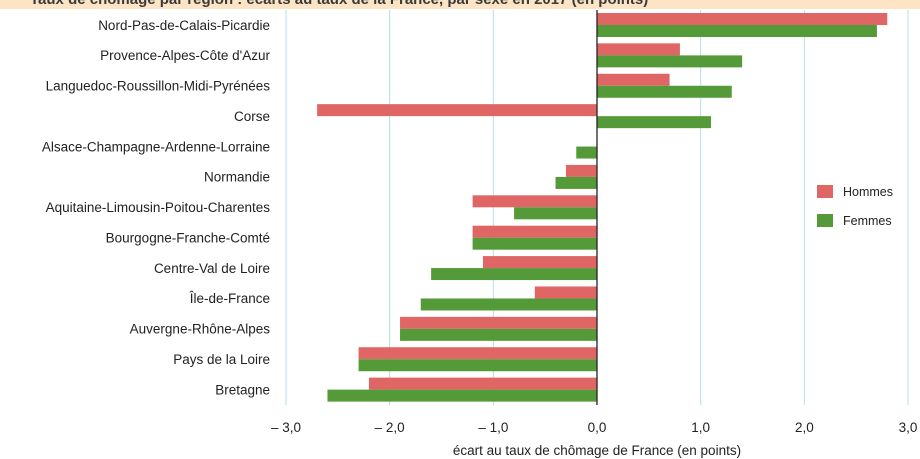 This screenshot has height=459, width=920. I want to click on category-label-6: Aquitaine-Limousin-Poitou-Charentes, so click(158, 207).